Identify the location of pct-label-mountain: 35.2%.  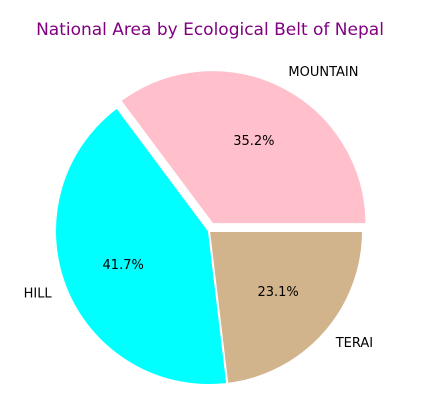
(253, 141).